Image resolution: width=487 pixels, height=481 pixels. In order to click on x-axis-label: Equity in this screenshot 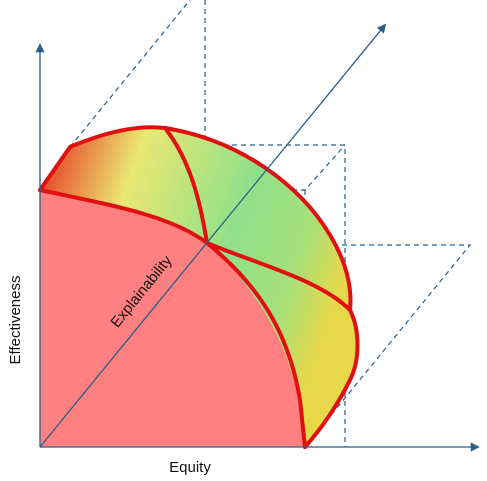, I will do `click(190, 467)`.